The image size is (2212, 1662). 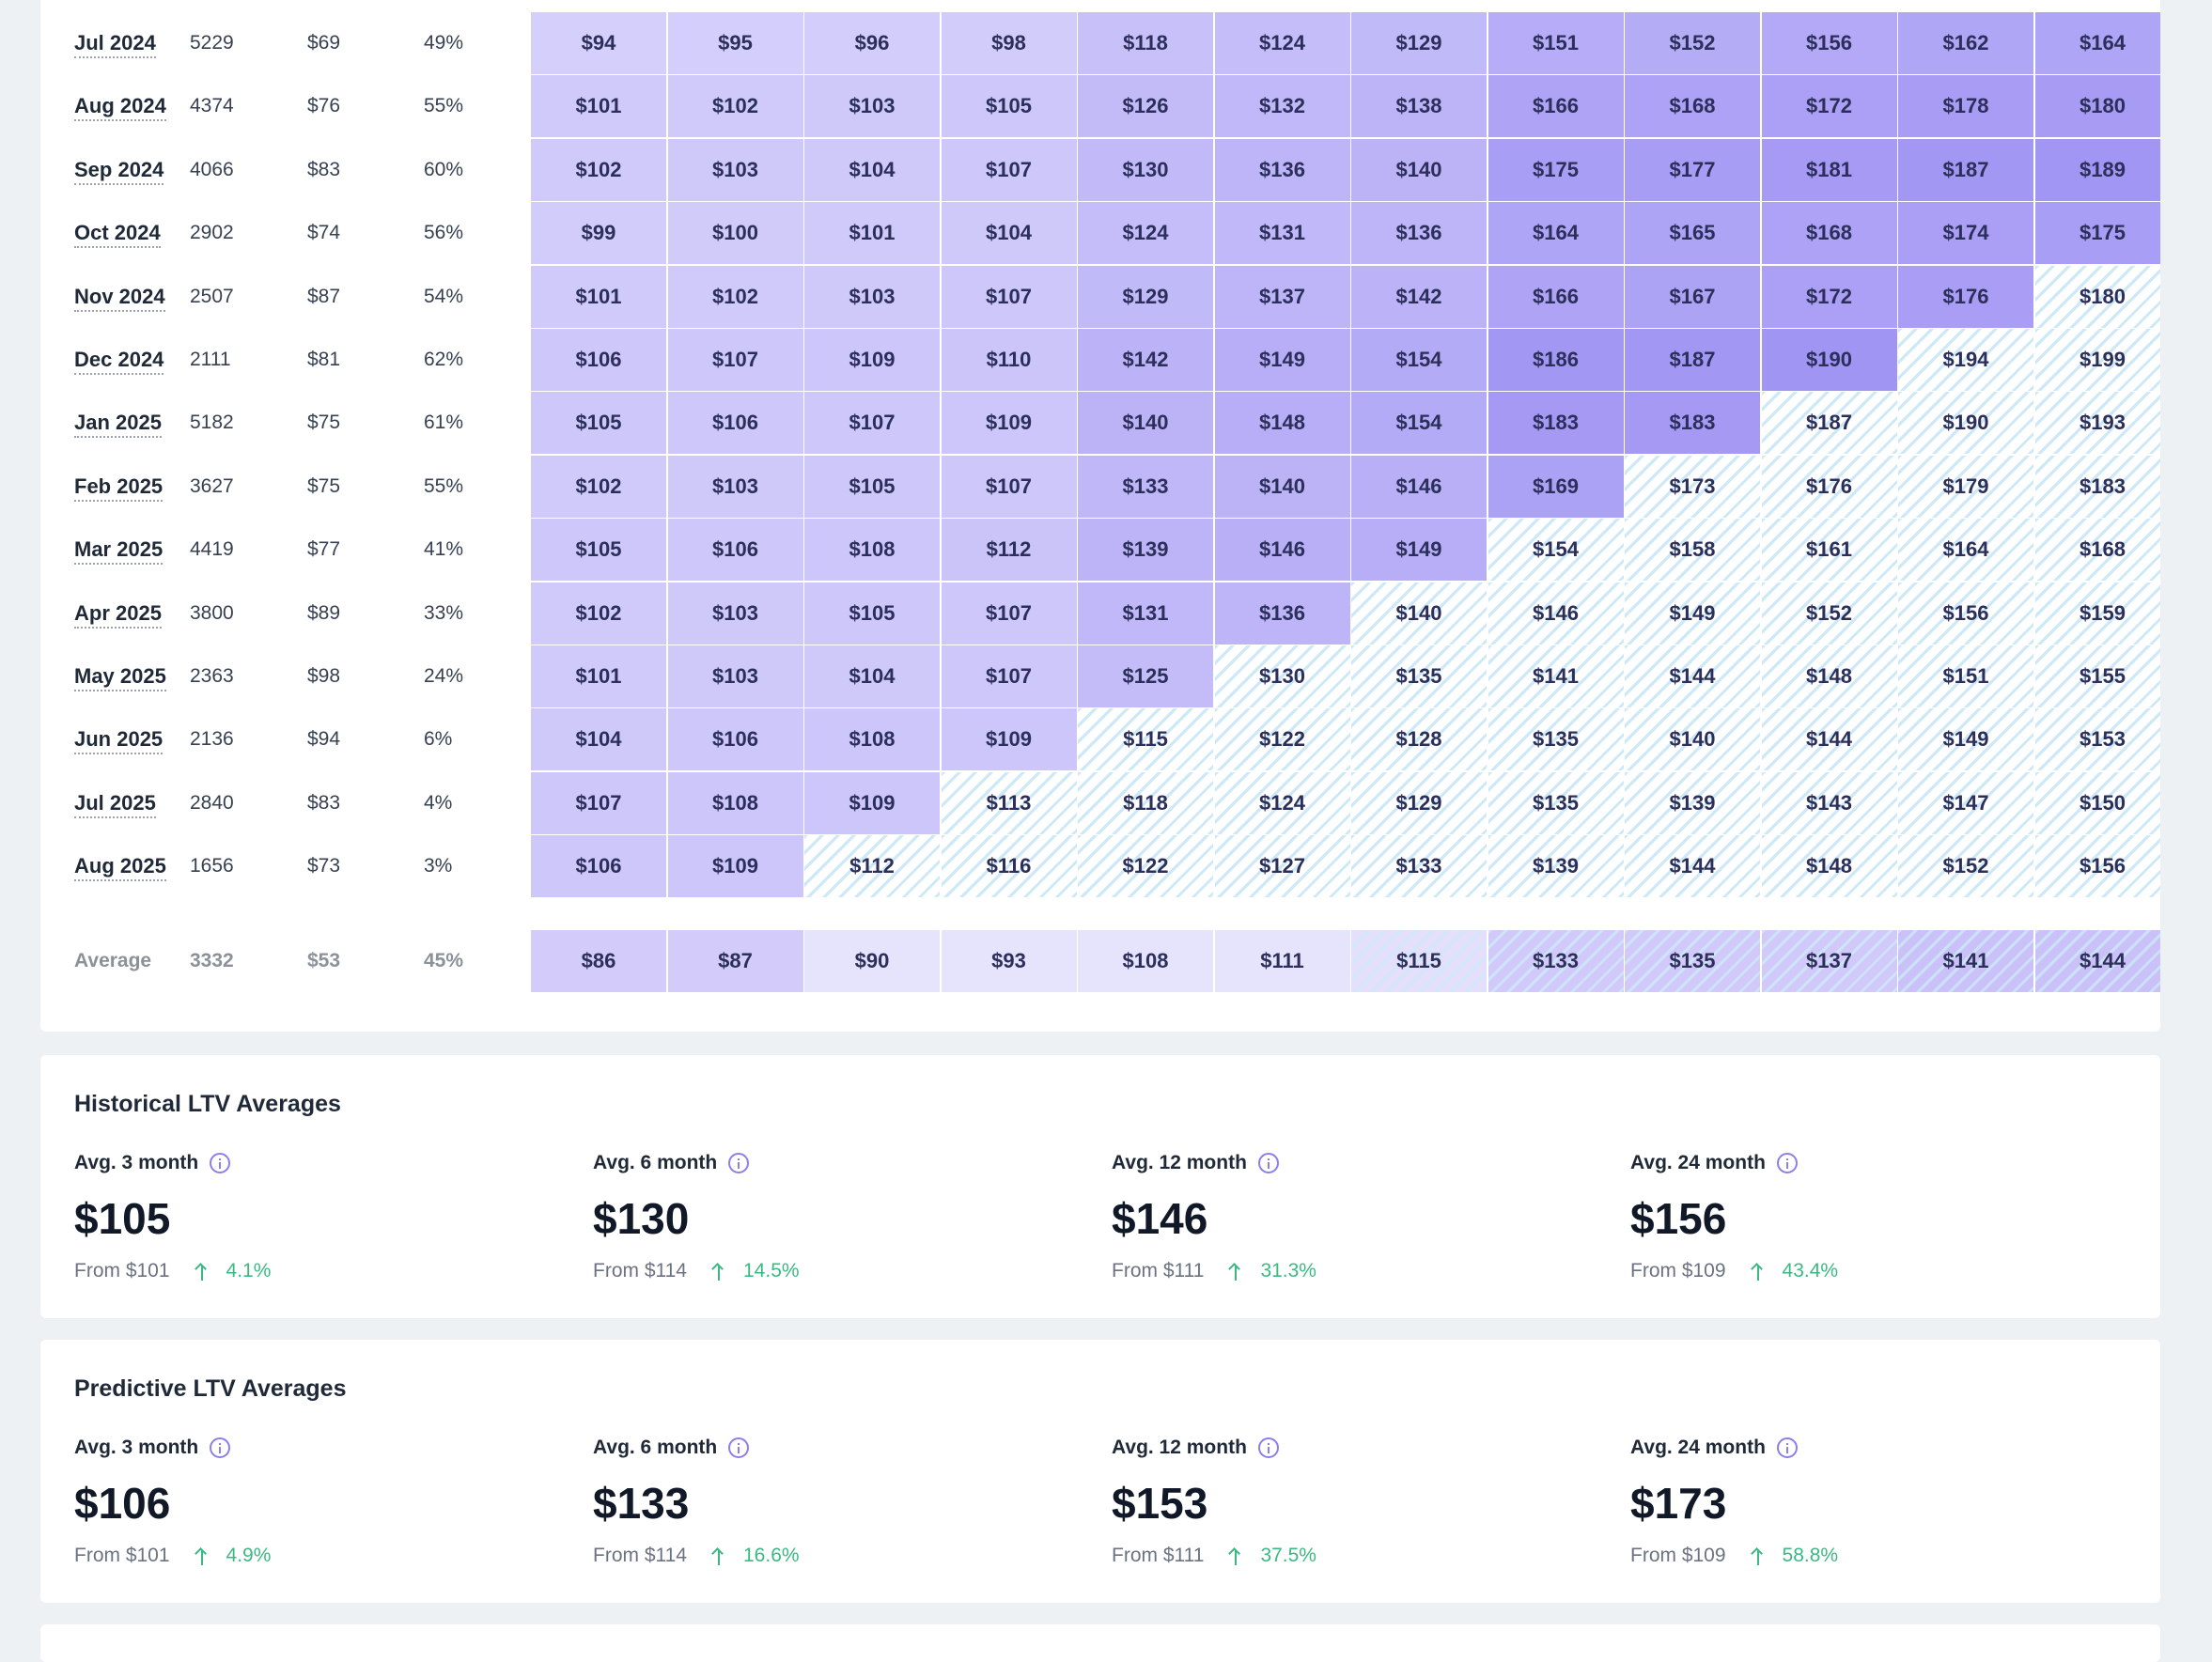 What do you see at coordinates (1282, 170) in the screenshot?
I see `ltv-cell-actual: $136` at bounding box center [1282, 170].